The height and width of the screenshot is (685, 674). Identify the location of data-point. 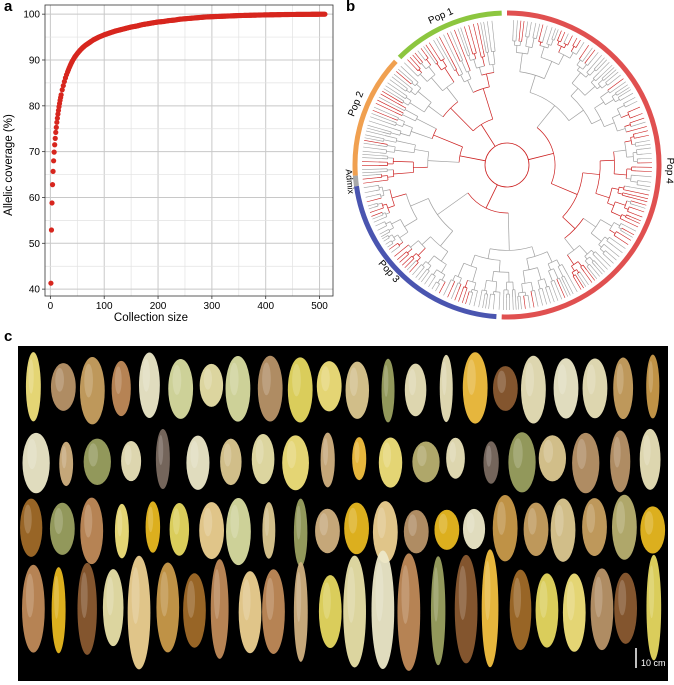
(54, 152).